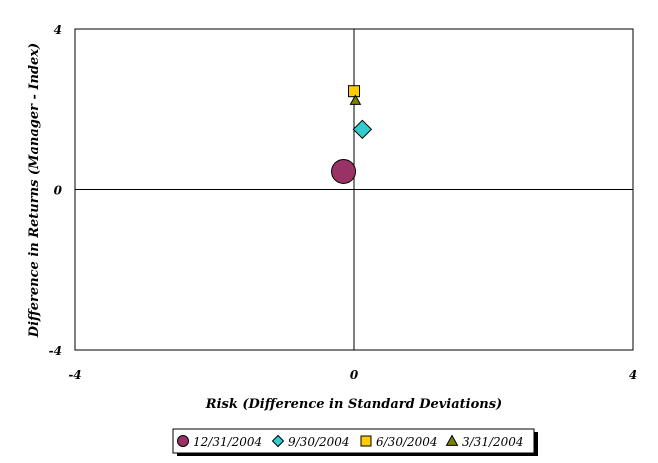 The height and width of the screenshot is (463, 658). I want to click on x-tick-label: 0, so click(354, 375).